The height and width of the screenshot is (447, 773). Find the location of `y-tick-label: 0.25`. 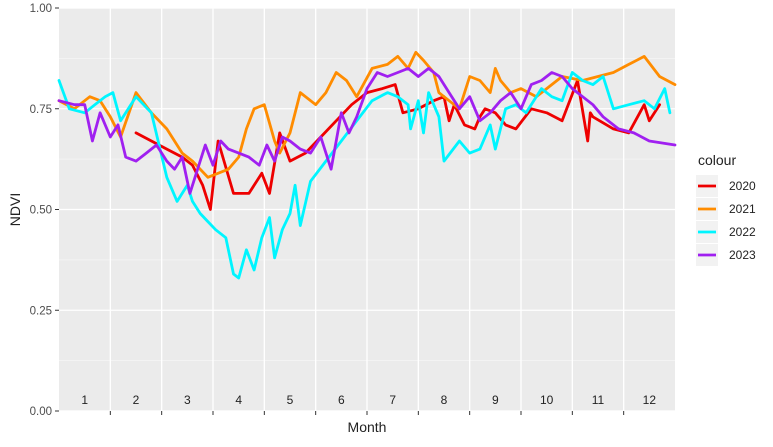

y-tick-label: 0.25 is located at coordinates (41, 311).